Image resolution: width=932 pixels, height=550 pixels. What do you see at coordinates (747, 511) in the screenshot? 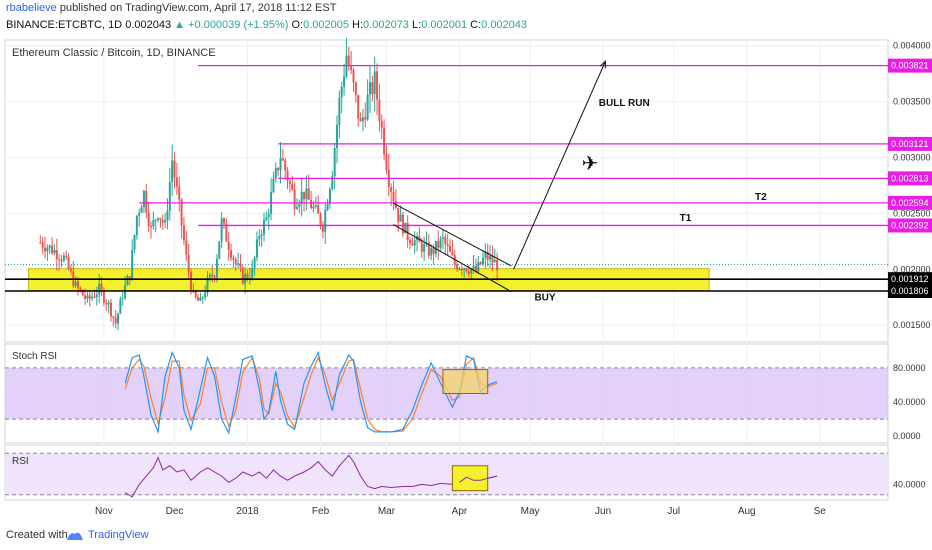
I see `time-tick-label: Aug` at bounding box center [747, 511].